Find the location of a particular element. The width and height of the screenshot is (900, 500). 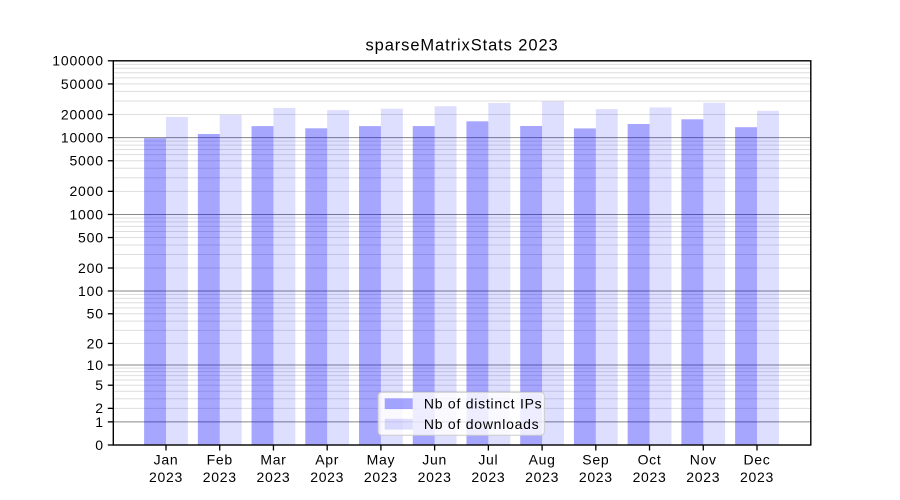

svg-text: Oct is located at coordinates (650, 460).